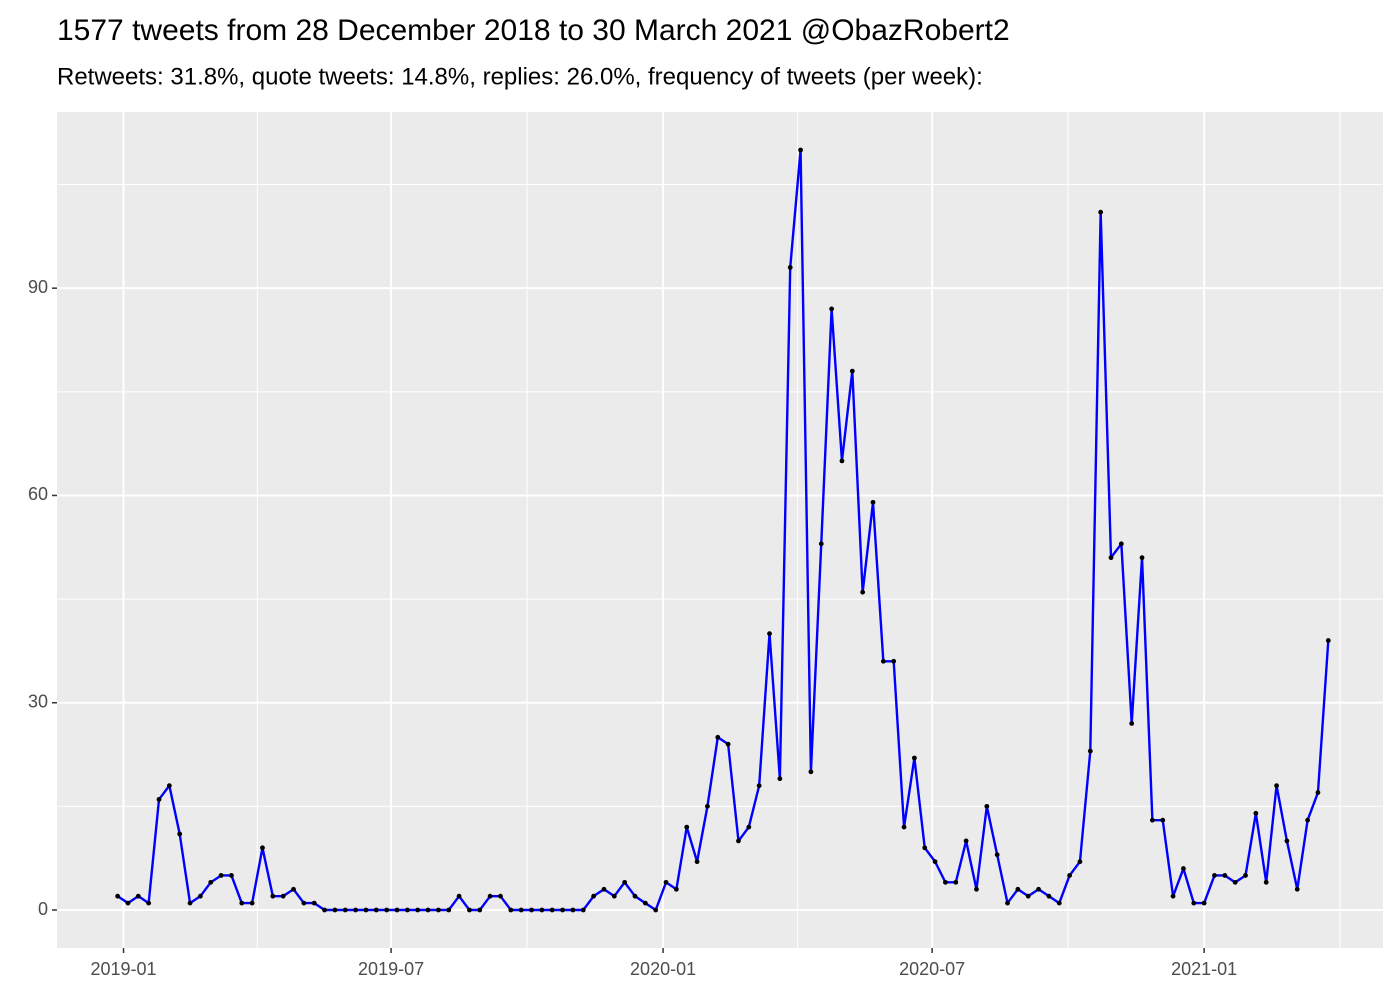 The height and width of the screenshot is (1000, 1400). I want to click on x-tick-label: 2020-07, so click(932, 969).